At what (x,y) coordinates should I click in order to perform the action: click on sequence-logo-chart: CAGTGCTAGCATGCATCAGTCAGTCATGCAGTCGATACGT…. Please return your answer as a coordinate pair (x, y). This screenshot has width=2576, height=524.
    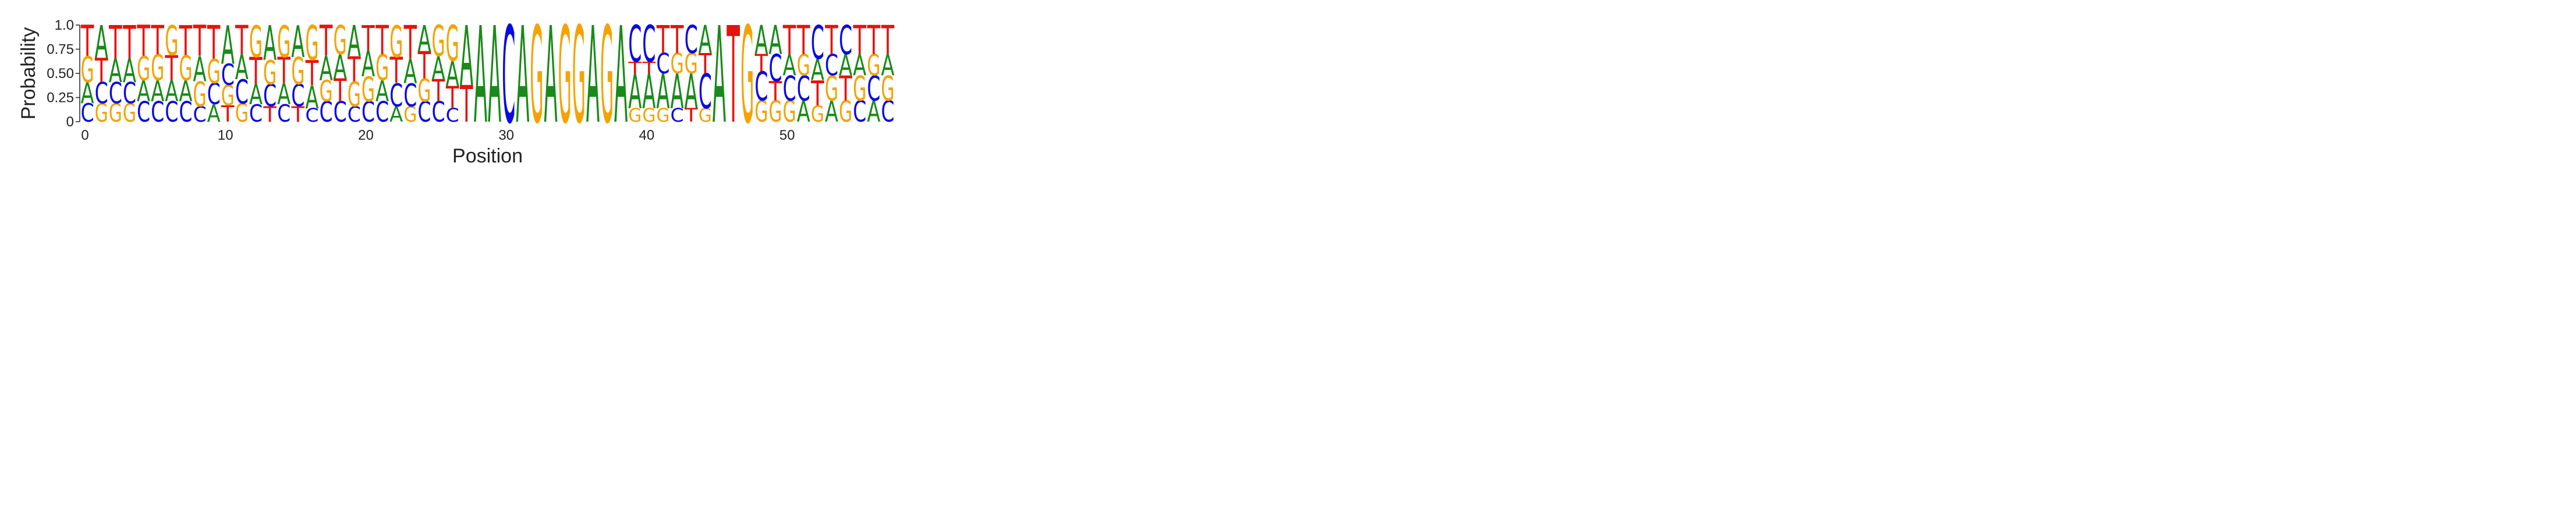
    Looking at the image, I should click on (456, 84).